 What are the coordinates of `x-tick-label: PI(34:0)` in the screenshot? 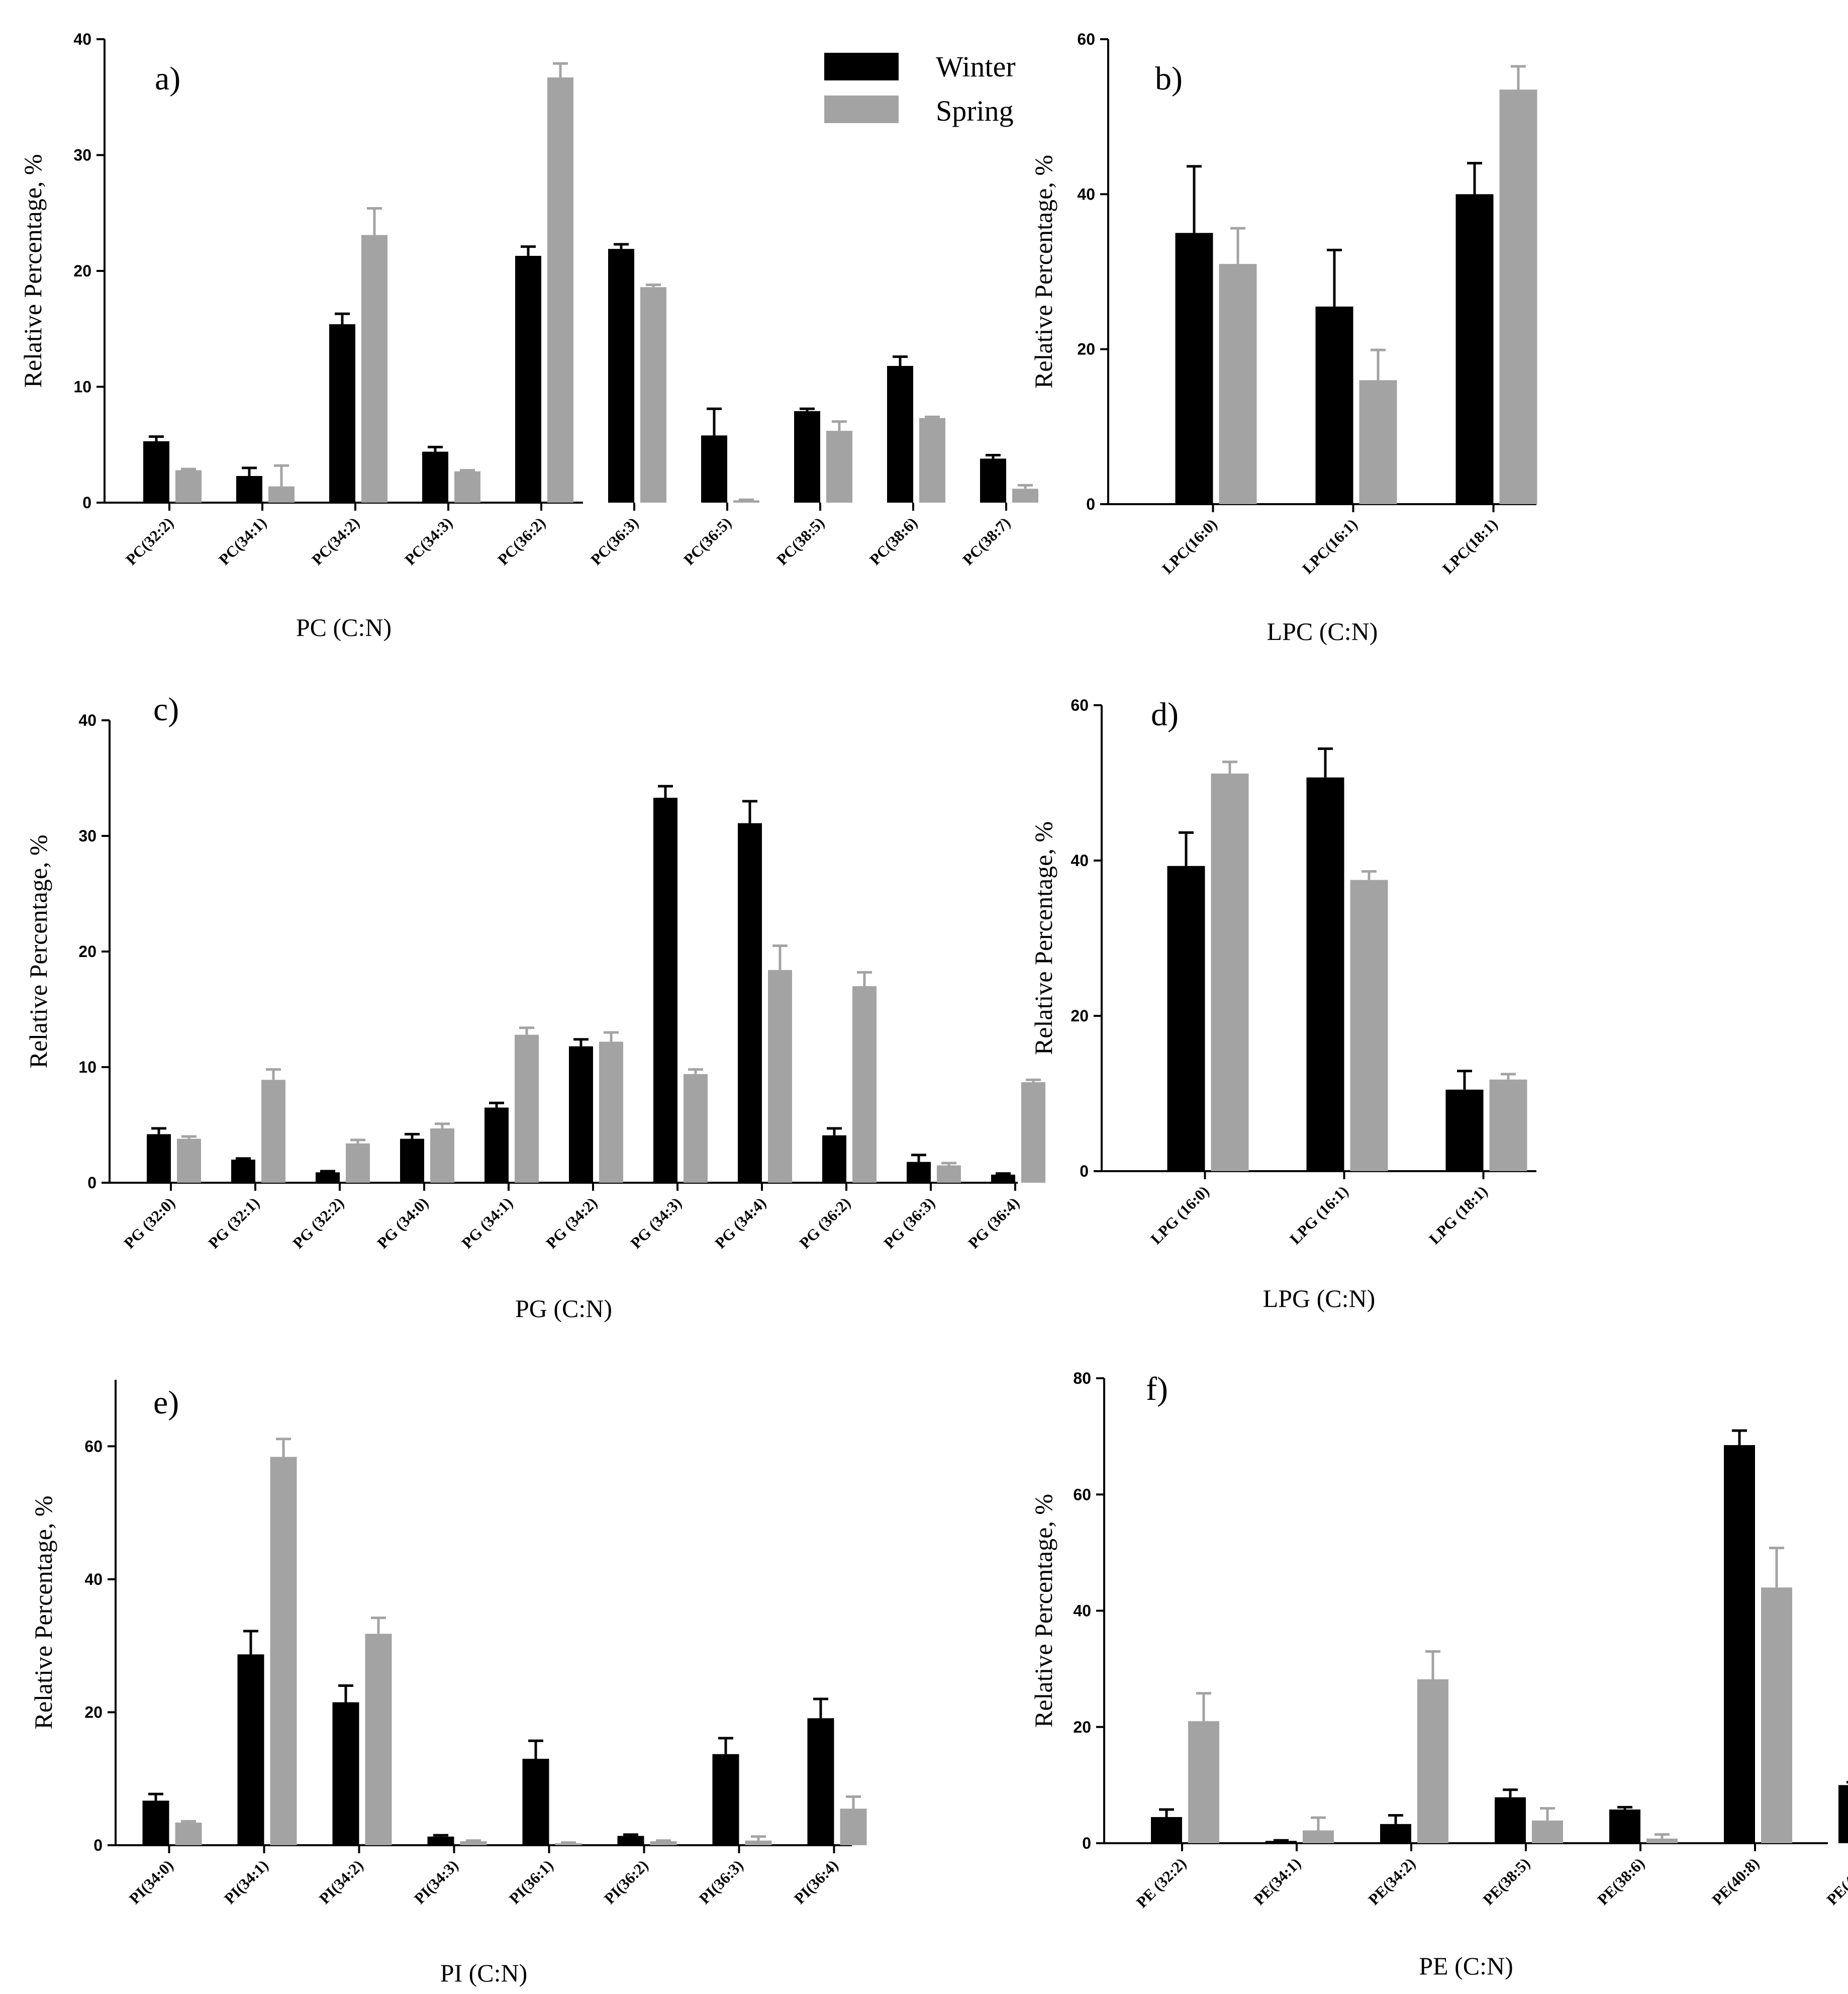 It's located at (151, 1881).